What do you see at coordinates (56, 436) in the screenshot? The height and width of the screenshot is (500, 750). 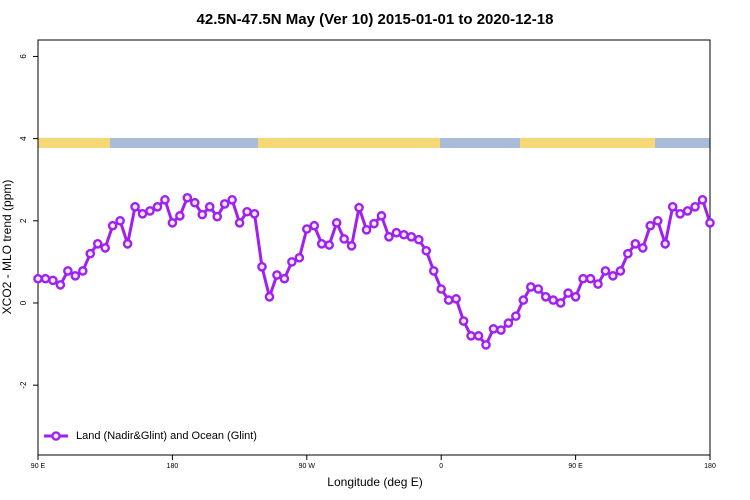 I see `legend-marker` at bounding box center [56, 436].